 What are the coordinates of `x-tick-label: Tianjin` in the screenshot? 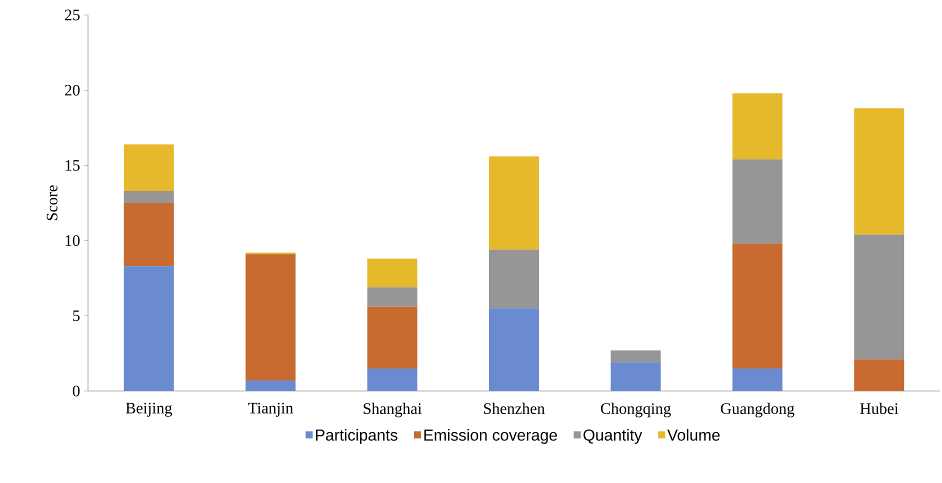 It's located at (271, 409).